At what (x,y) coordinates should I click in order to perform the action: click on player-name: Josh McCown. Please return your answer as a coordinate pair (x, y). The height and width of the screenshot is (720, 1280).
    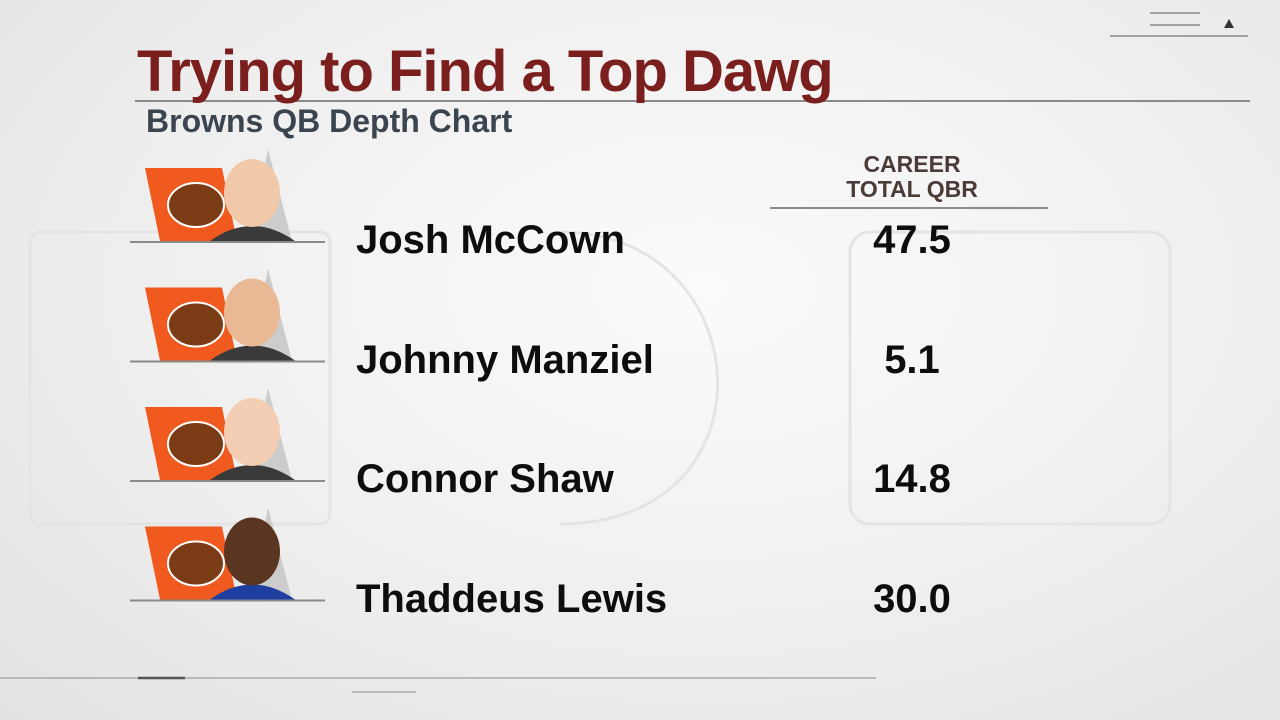
    Looking at the image, I should click on (490, 240).